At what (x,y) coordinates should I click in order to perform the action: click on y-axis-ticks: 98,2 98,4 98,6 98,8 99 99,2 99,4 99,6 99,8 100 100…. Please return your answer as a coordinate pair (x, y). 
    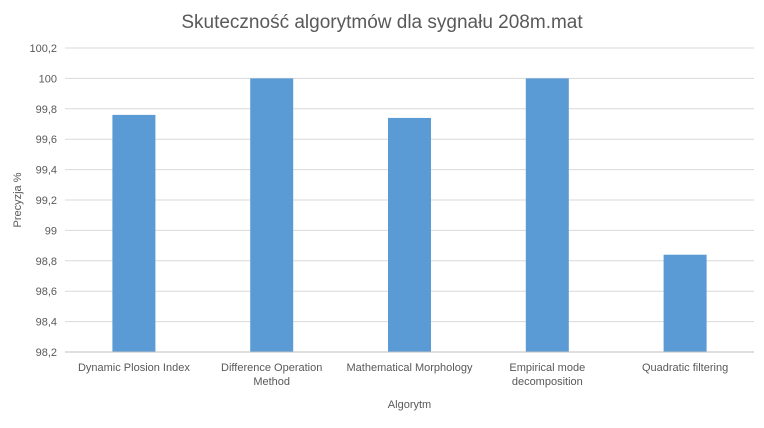
    Looking at the image, I should click on (43, 201).